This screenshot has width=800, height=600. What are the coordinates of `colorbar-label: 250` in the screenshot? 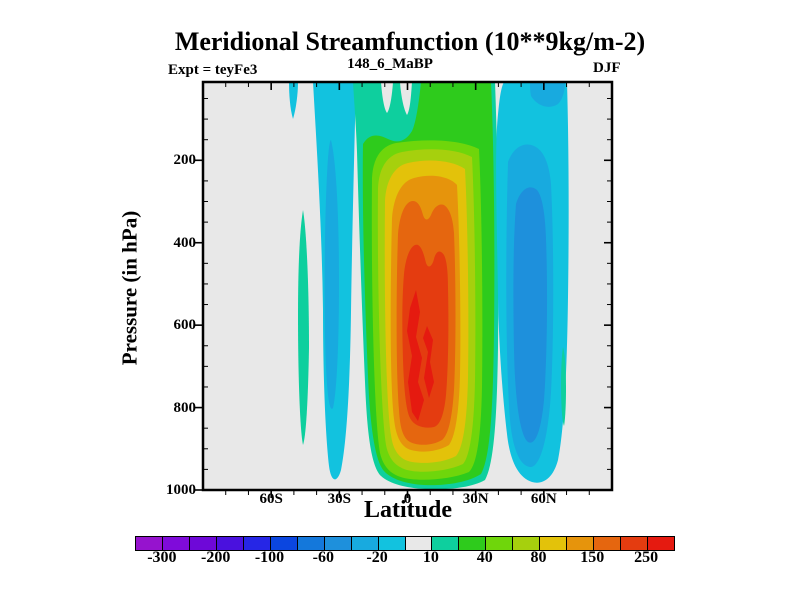 It's located at (646, 557).